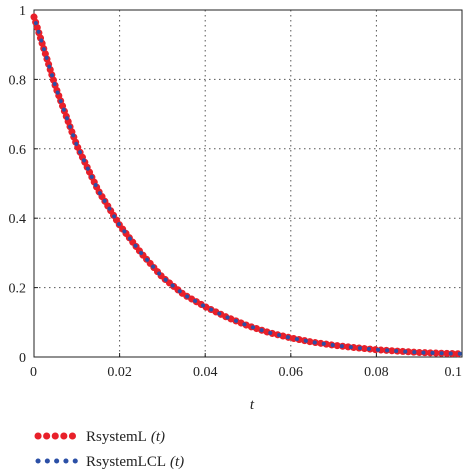 The image size is (474, 473). I want to click on legend-item-rsysteml: RsystemL (t), so click(99, 437).